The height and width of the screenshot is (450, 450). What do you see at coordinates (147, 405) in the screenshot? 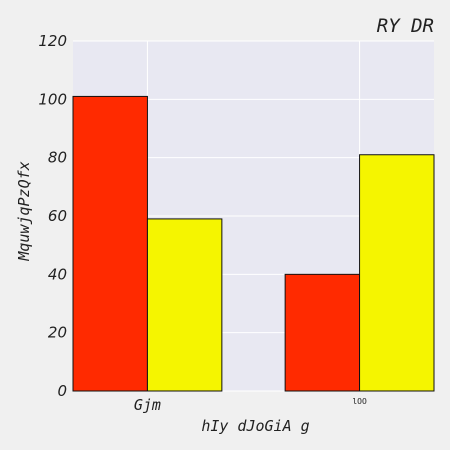
I see `x-tick-label: Gjm` at bounding box center [147, 405].